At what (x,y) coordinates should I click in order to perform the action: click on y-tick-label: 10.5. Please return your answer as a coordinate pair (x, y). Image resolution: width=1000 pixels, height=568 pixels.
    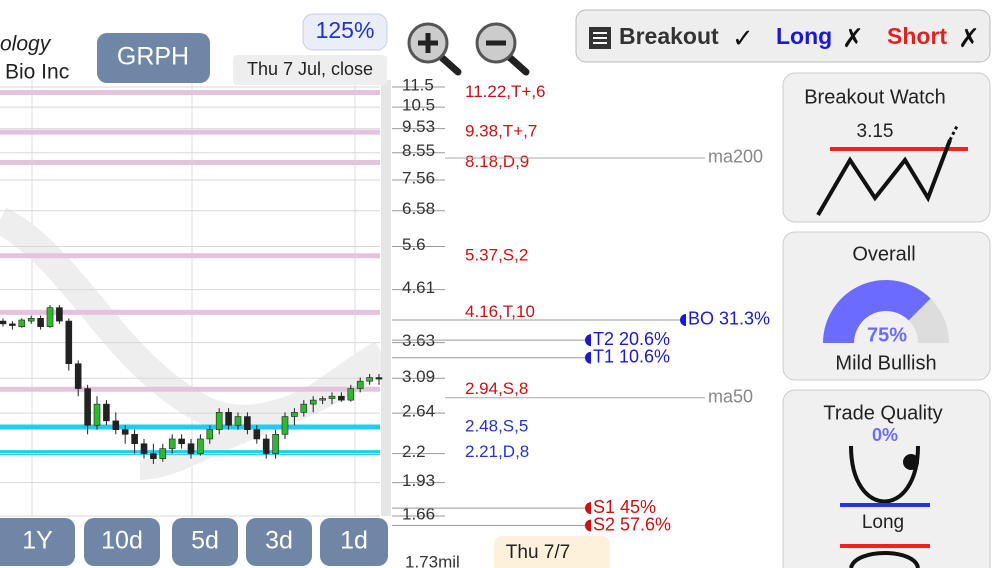
    Looking at the image, I should click on (418, 105).